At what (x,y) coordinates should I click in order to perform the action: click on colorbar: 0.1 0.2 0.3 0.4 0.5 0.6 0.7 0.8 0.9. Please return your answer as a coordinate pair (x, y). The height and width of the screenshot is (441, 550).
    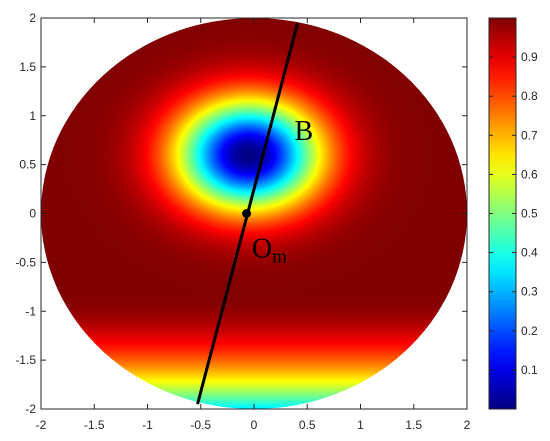
    Looking at the image, I should click on (513, 213).